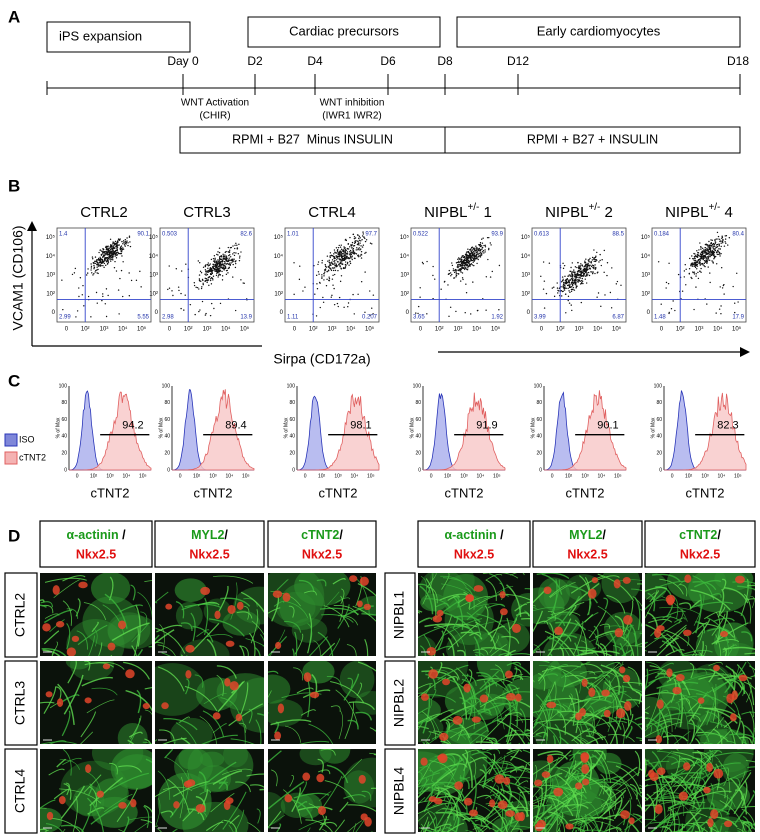 Image resolution: width=760 pixels, height=840 pixels. What do you see at coordinates (705, 476) in the screenshot?
I see `x-tick-label: 10³` at bounding box center [705, 476].